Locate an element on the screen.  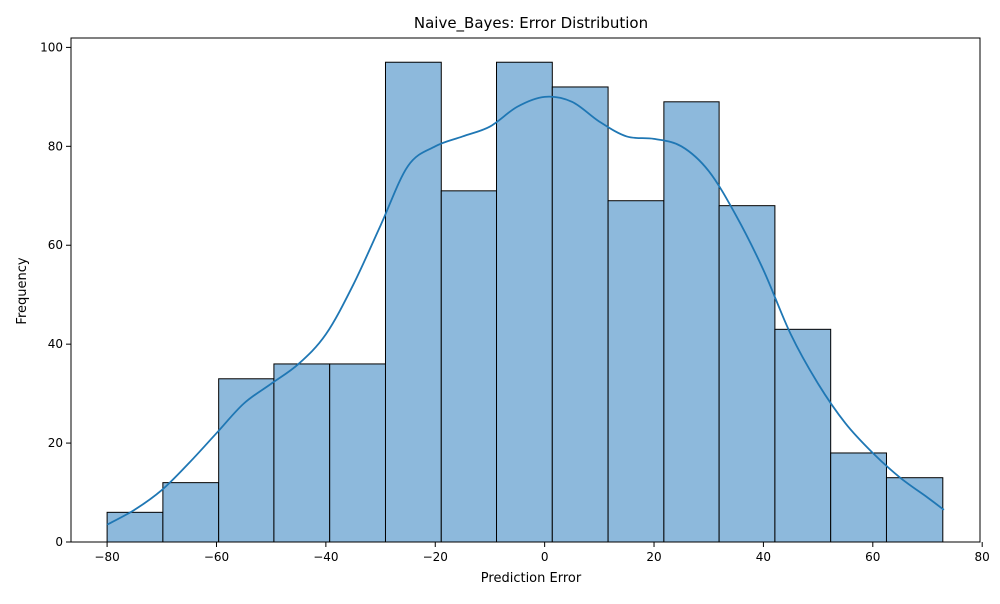
y-tick-label: 40 is located at coordinates (55, 344).